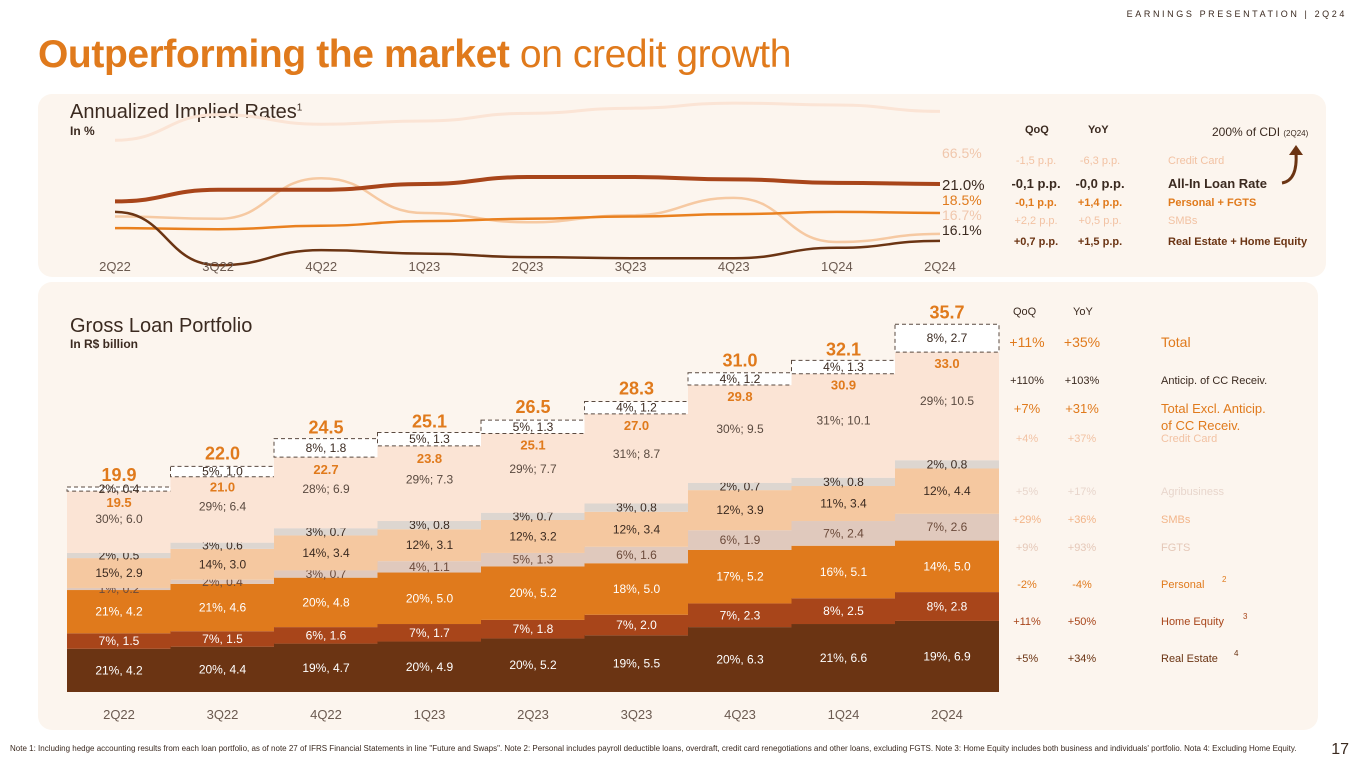 Image resolution: width=1365 pixels, height=768 pixels. Describe the element at coordinates (962, 200) in the screenshot. I see `end-label: 18.5%` at that location.